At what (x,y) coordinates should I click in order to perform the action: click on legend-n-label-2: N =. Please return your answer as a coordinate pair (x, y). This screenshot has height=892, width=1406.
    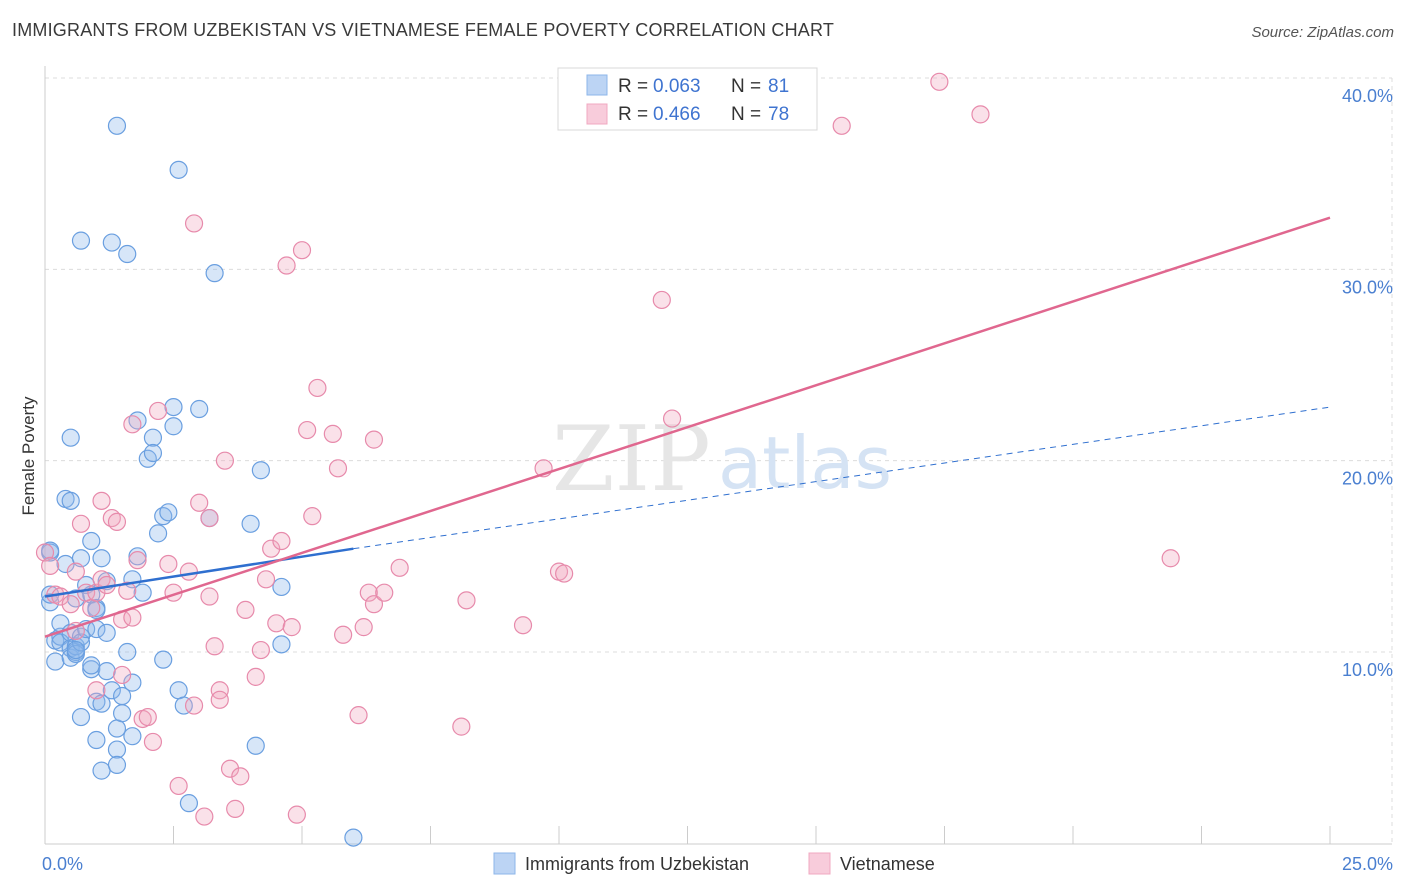
    Looking at the image, I should click on (746, 114).